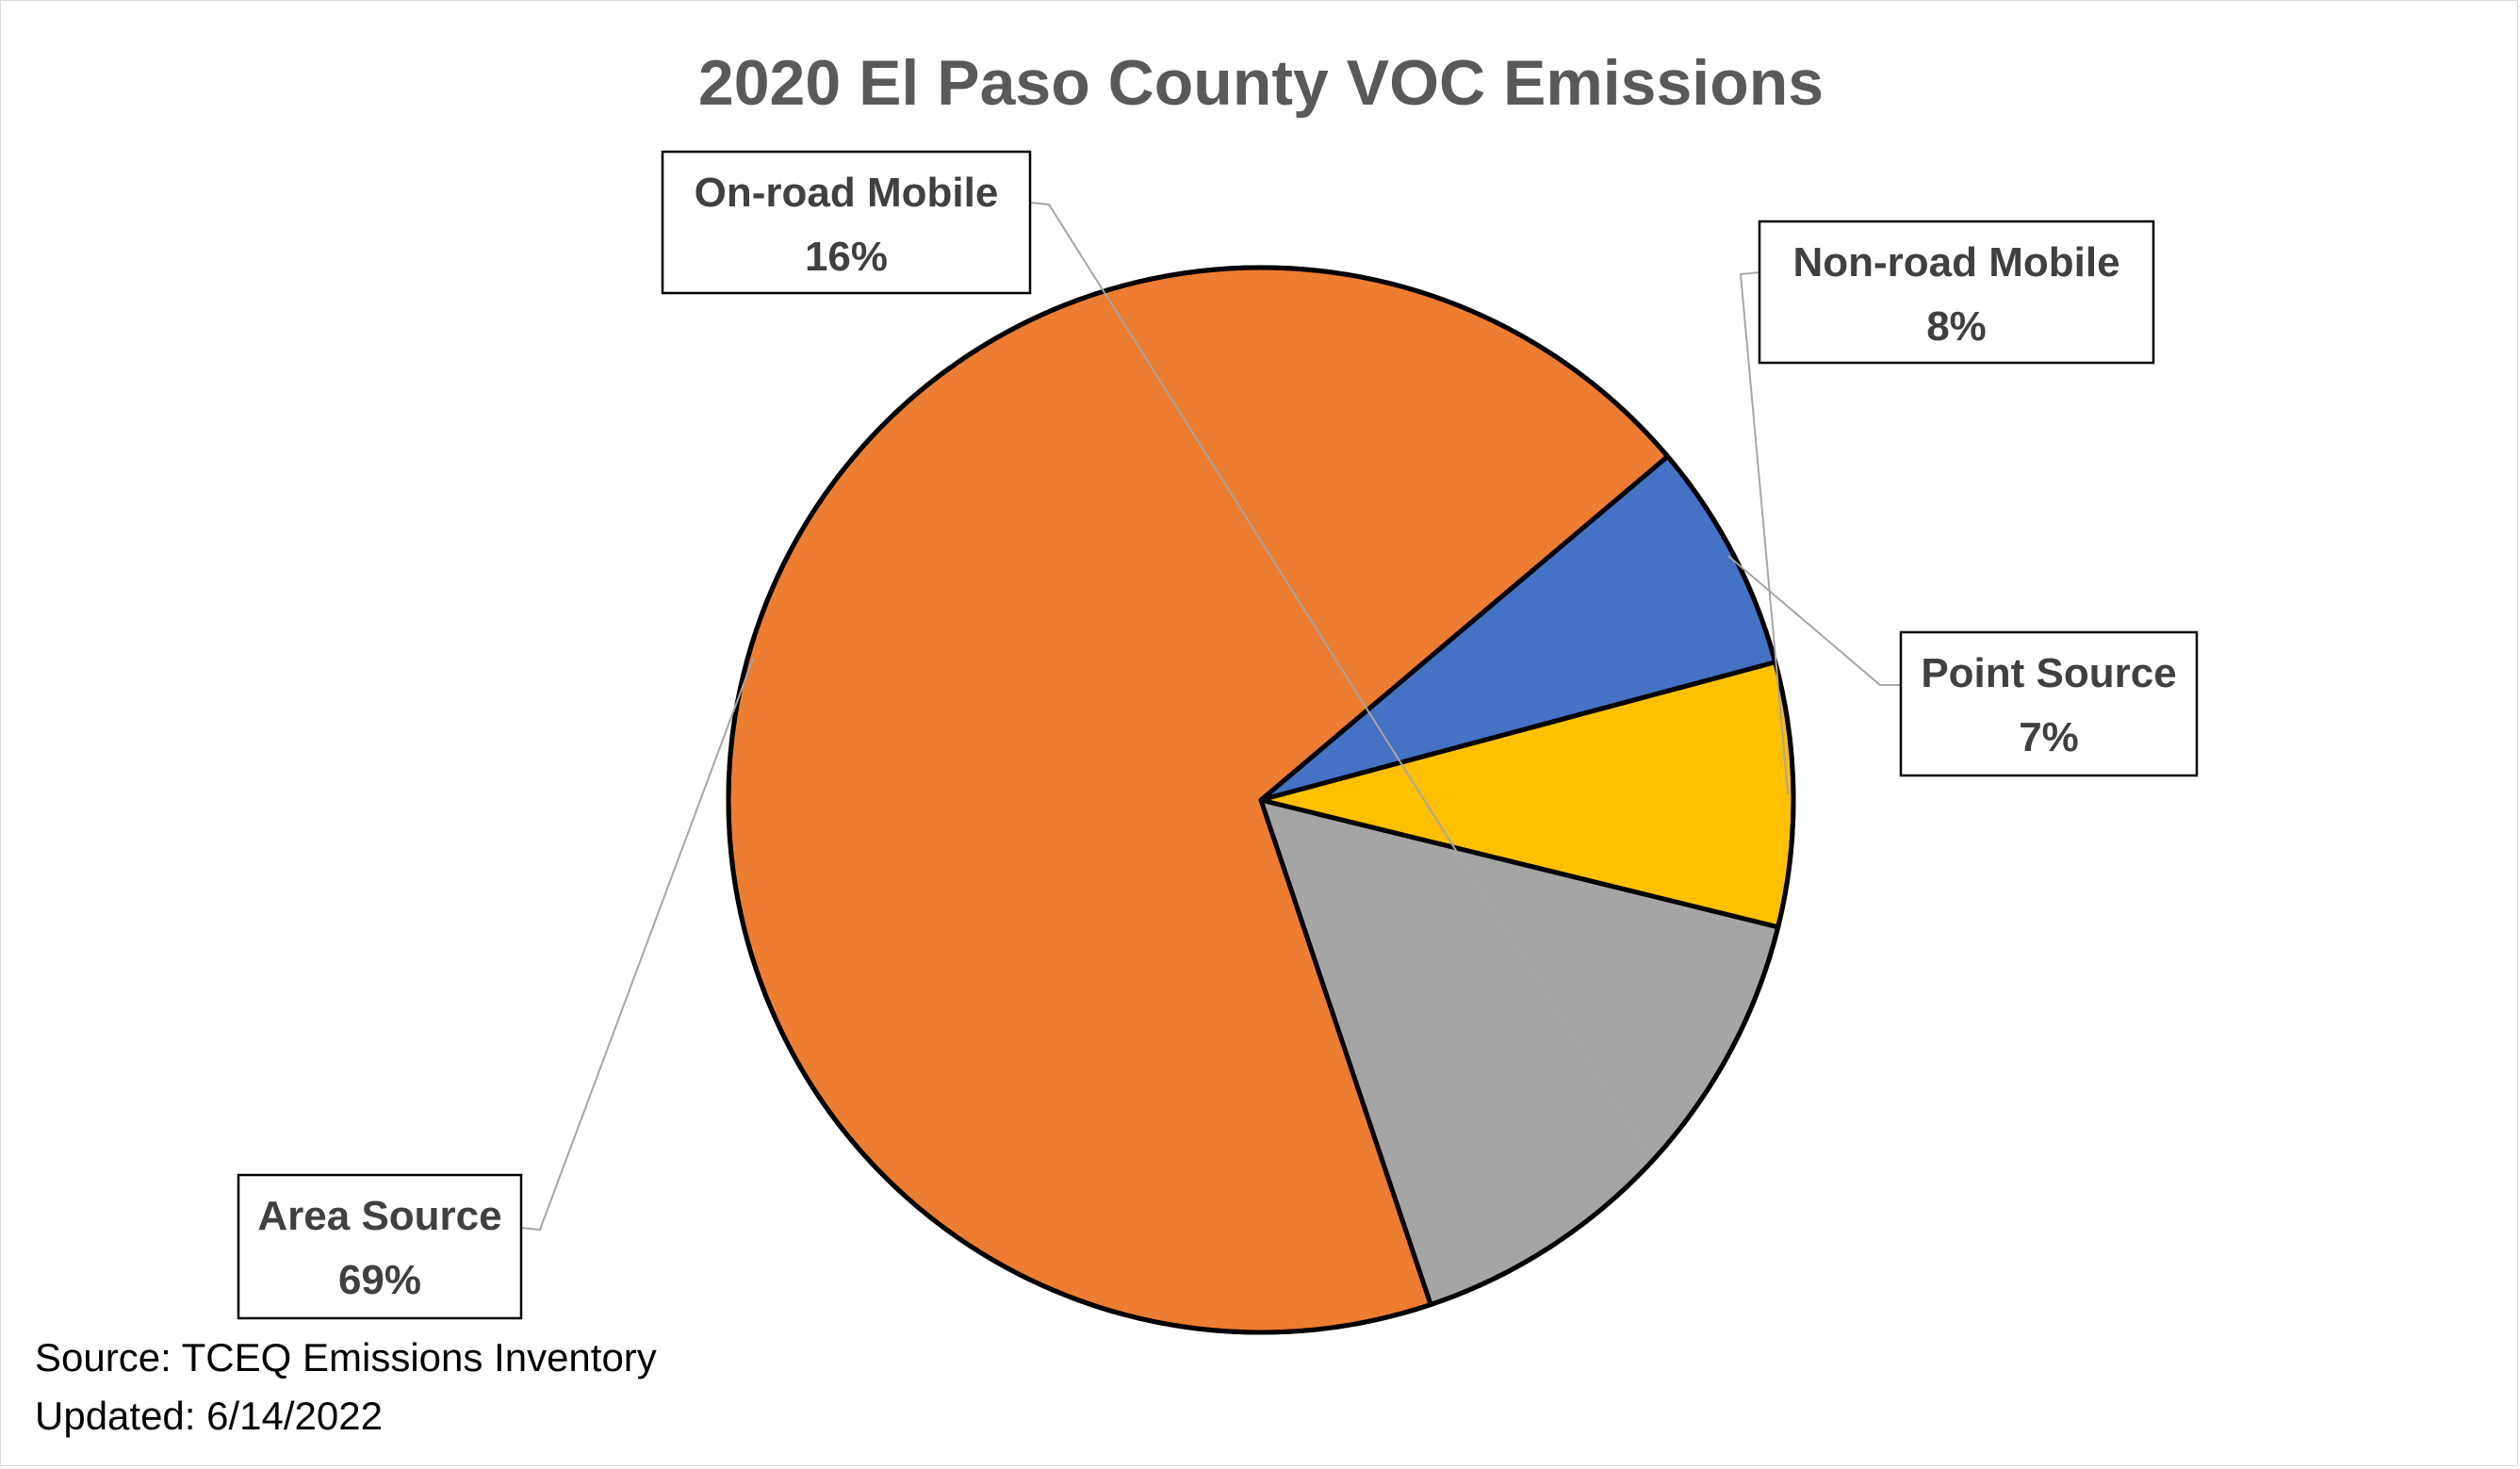  Describe the element at coordinates (379, 1280) in the screenshot. I see `data-label-value: 69%` at that location.